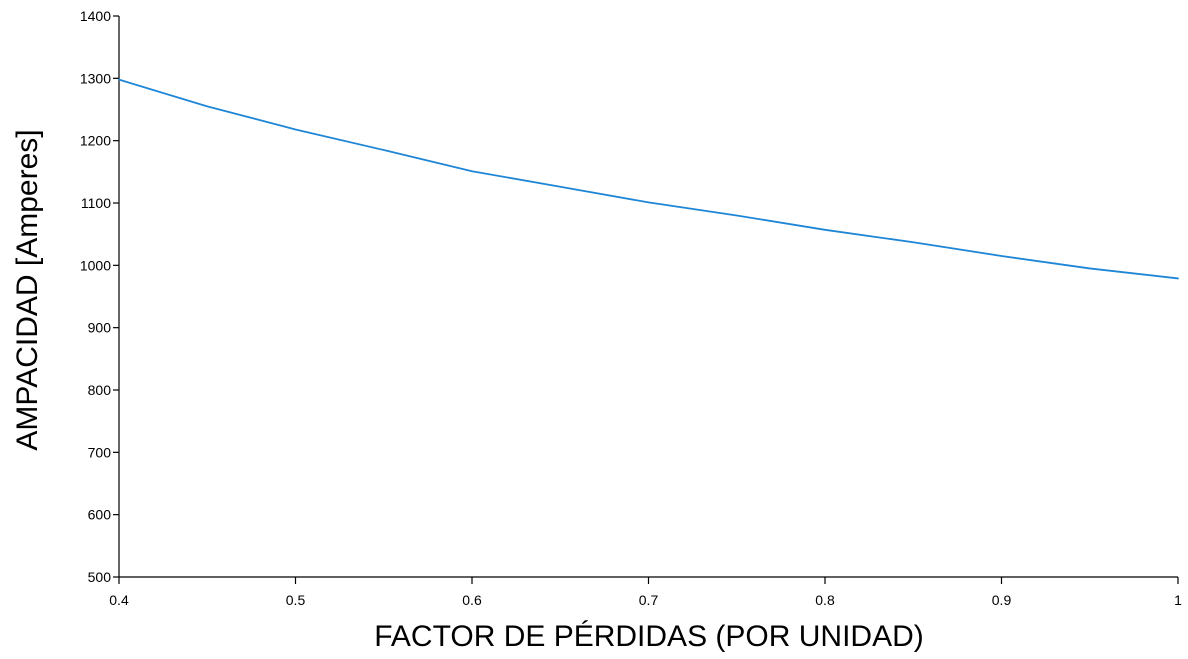  What do you see at coordinates (100, 515) in the screenshot?
I see `y-tick-label: 600` at bounding box center [100, 515].